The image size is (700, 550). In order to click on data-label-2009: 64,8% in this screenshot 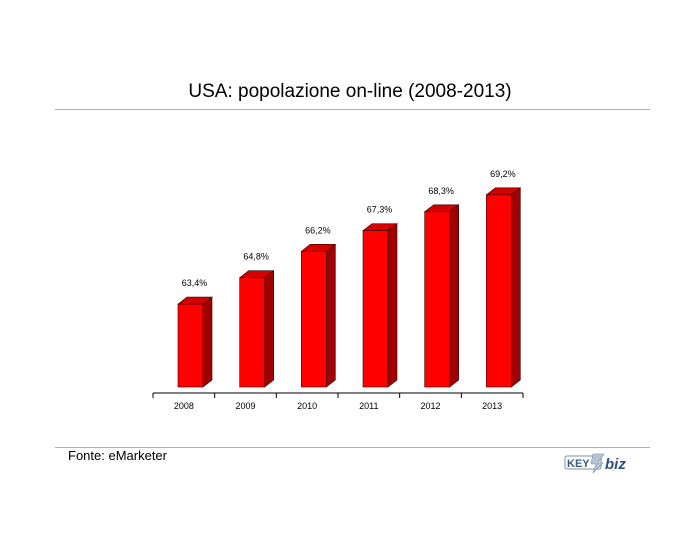, I will do `click(256, 257)`.